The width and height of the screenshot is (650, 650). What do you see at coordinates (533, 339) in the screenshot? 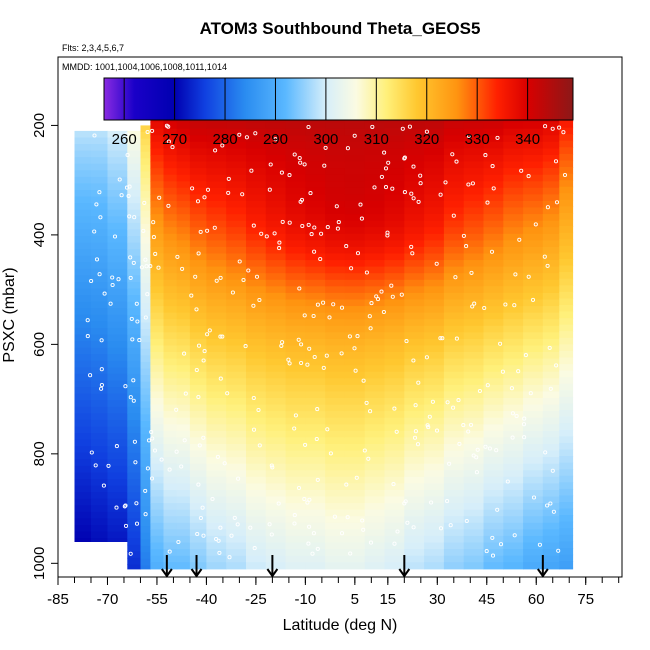
I see `heatmap-column` at bounding box center [533, 339].